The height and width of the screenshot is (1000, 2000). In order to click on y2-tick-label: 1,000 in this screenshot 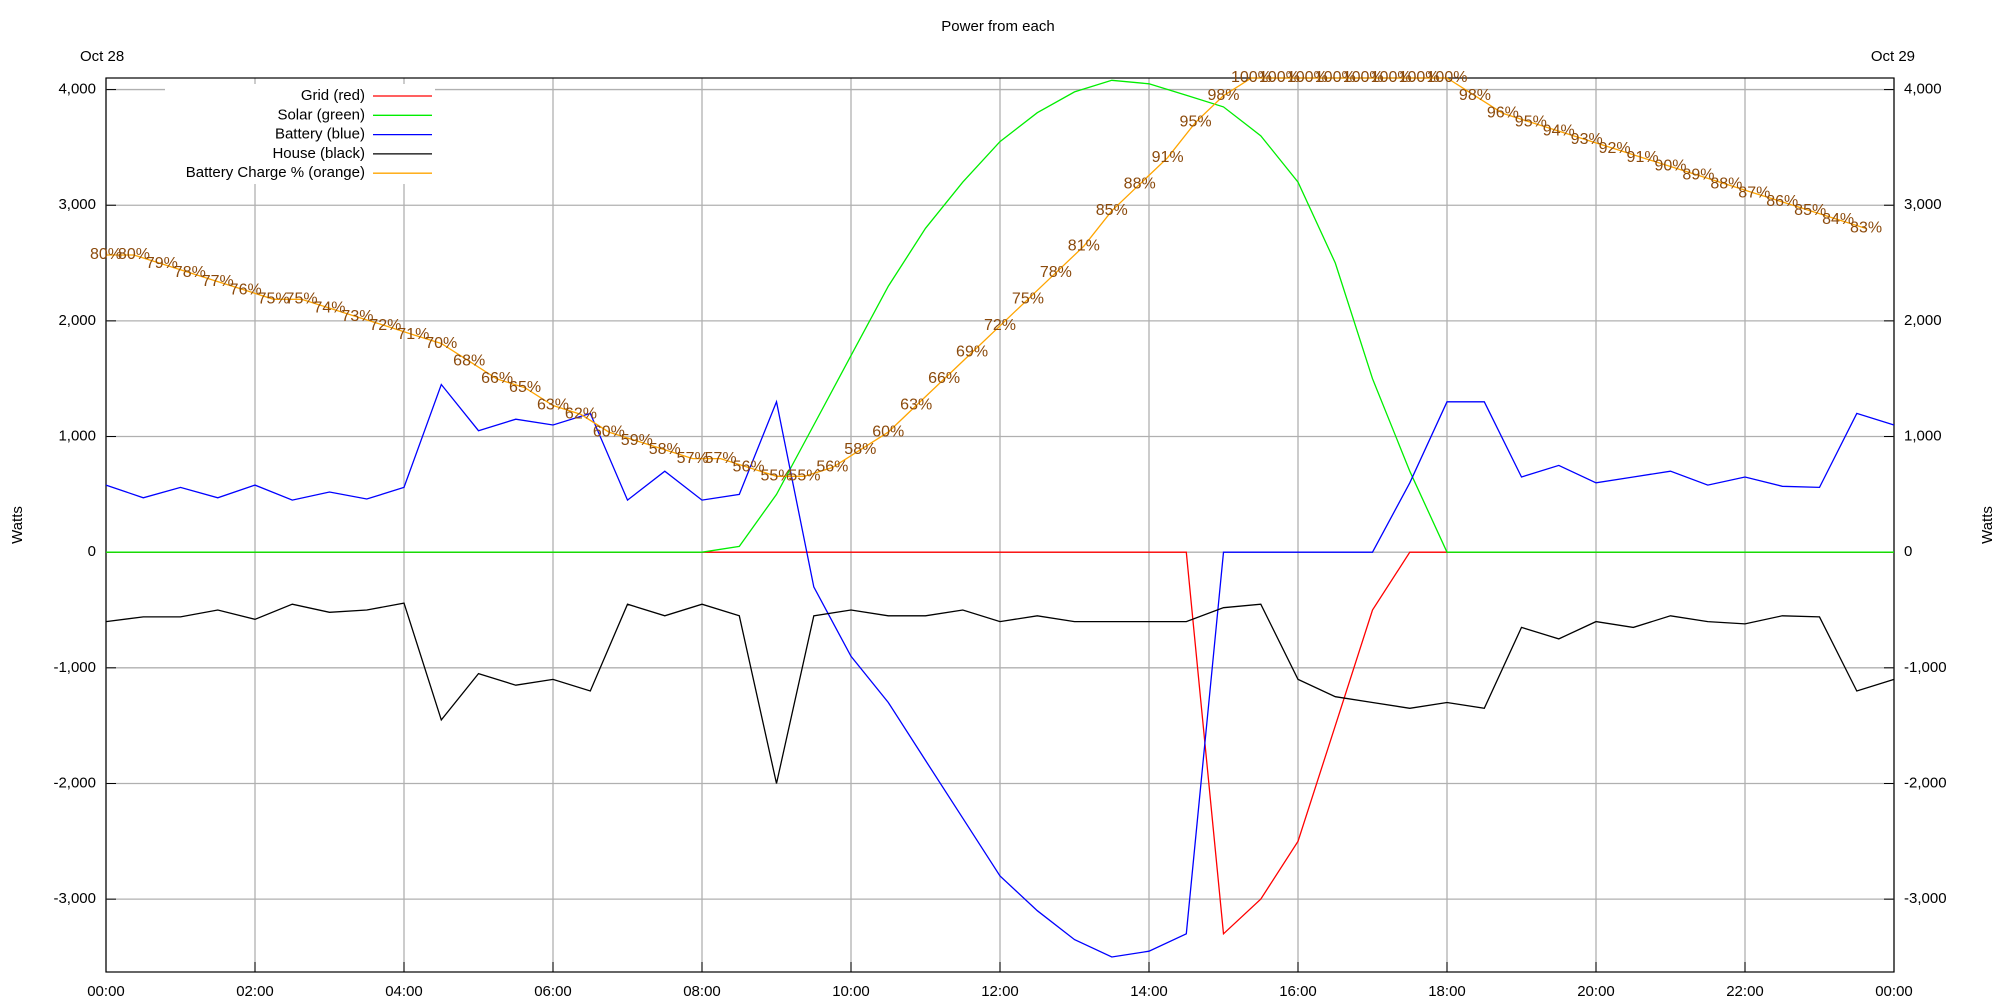, I will do `click(1923, 435)`.